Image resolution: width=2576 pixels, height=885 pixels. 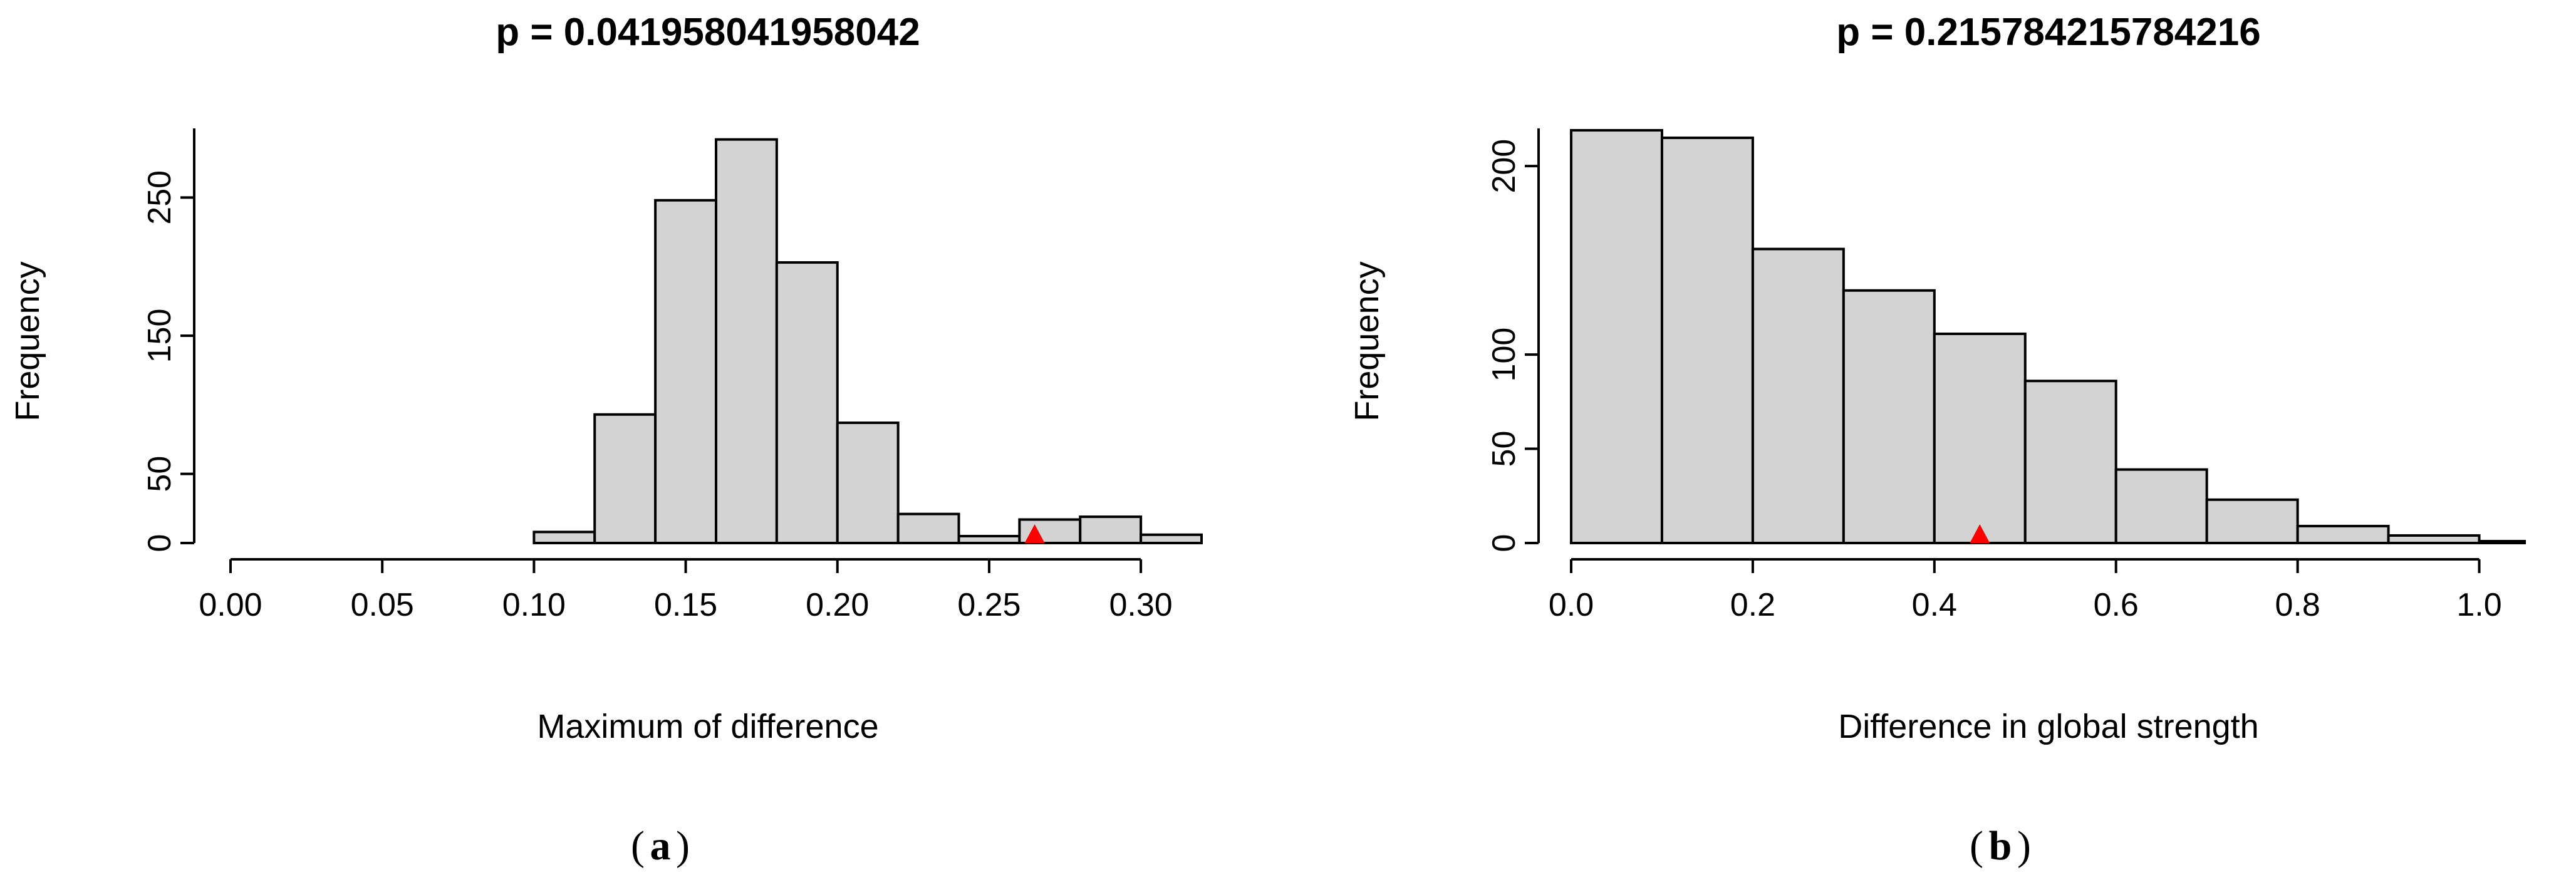 I want to click on panel-a-x-tick-label: 0.15, so click(x=685, y=605).